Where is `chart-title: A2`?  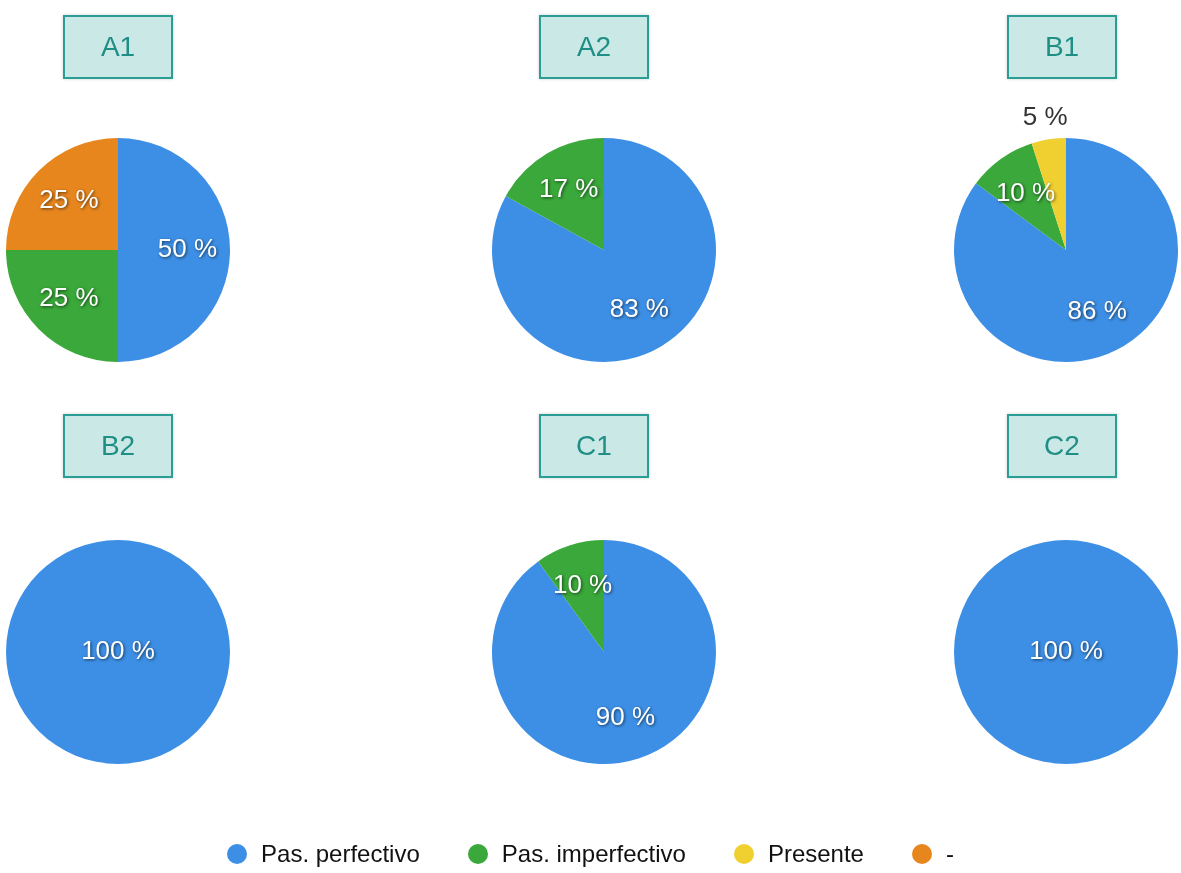
chart-title: A2 is located at coordinates (594, 47).